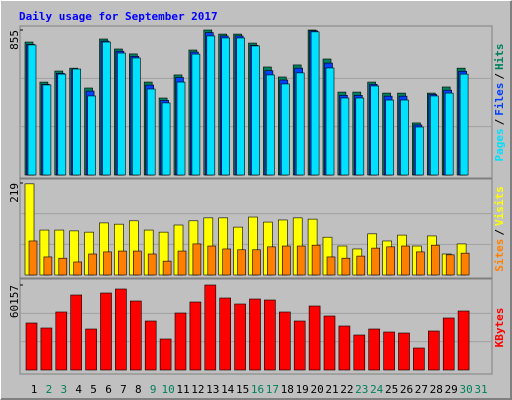 This screenshot has height=400, width=512. I want to click on x-tick-label: 11, so click(182, 389).